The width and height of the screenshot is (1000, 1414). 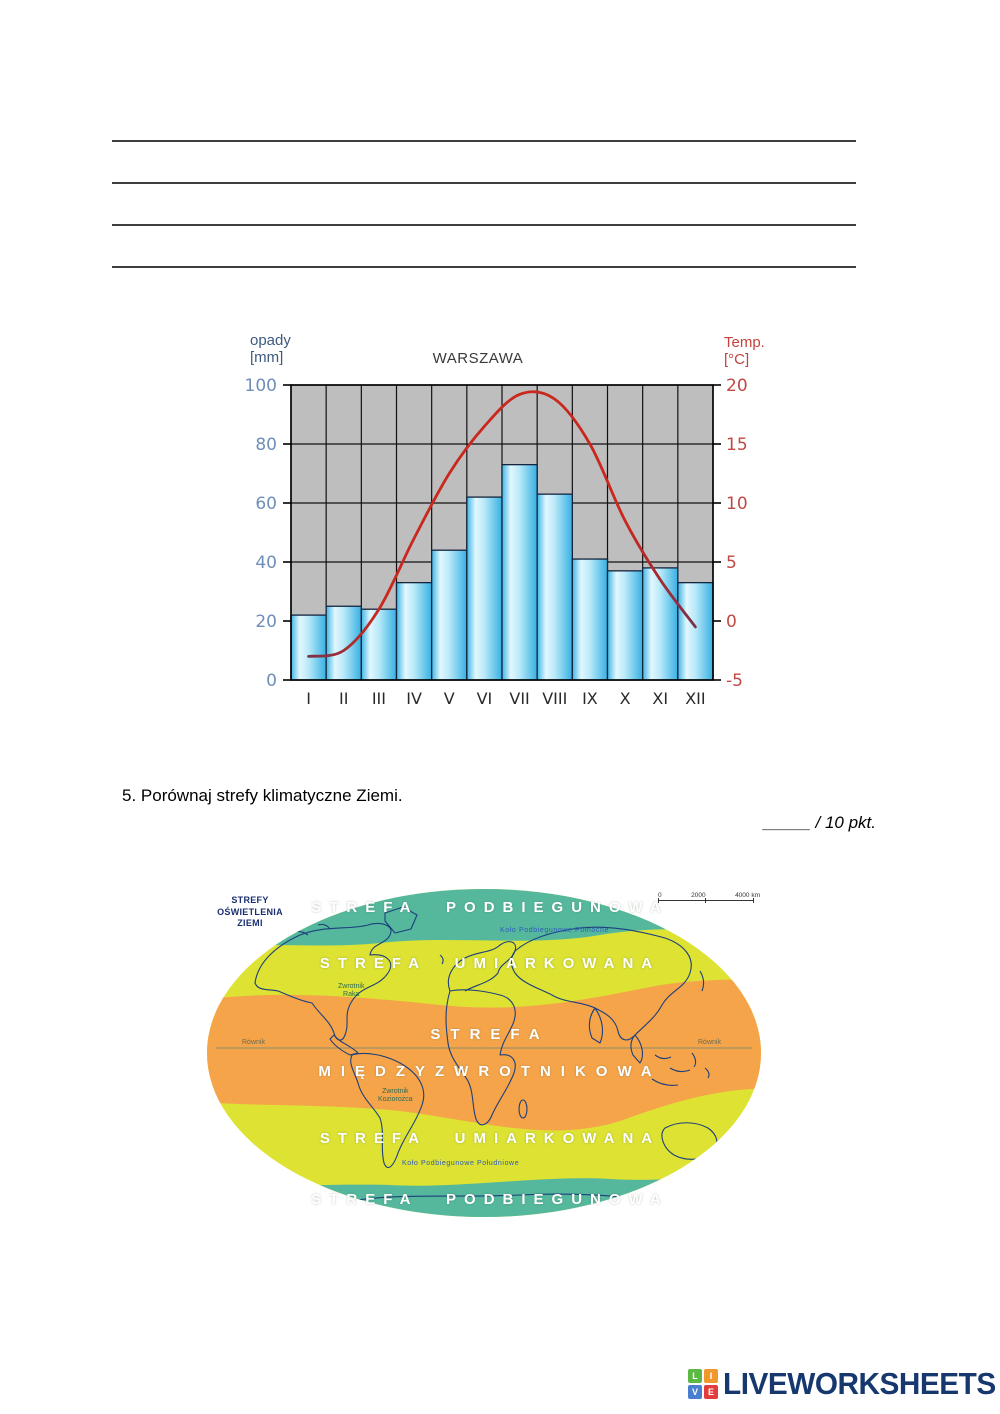 What do you see at coordinates (379, 644) in the screenshot?
I see `precip-bar-III` at bounding box center [379, 644].